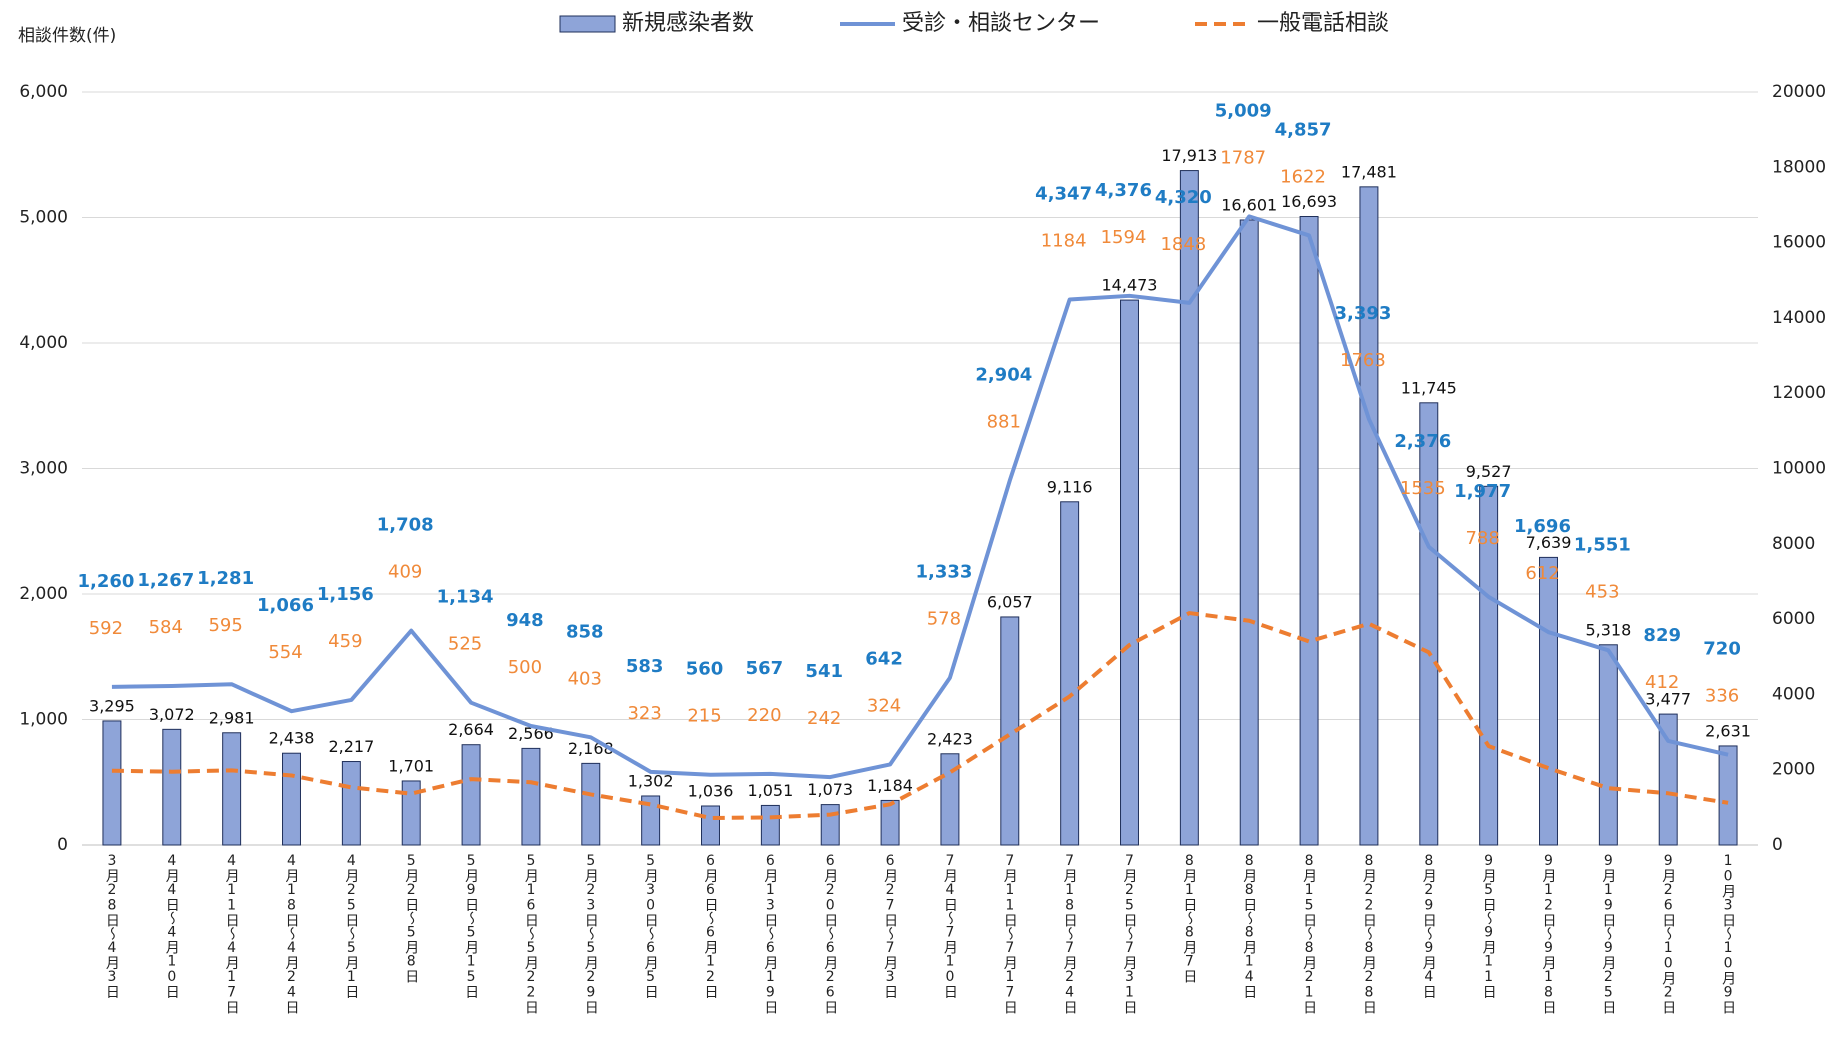 This screenshot has height=1052, width=1832. Describe the element at coordinates (1489, 471) in the screenshot. I see `bar-value-label: 9,527` at that location.